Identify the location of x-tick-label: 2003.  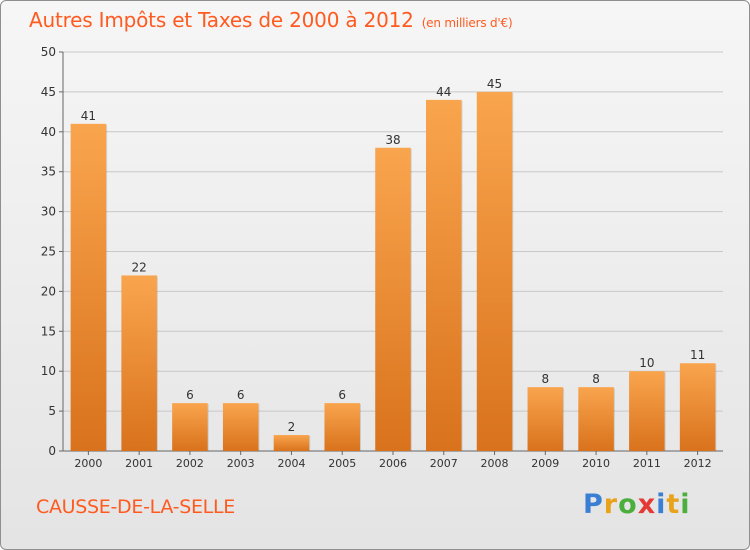
(241, 463).